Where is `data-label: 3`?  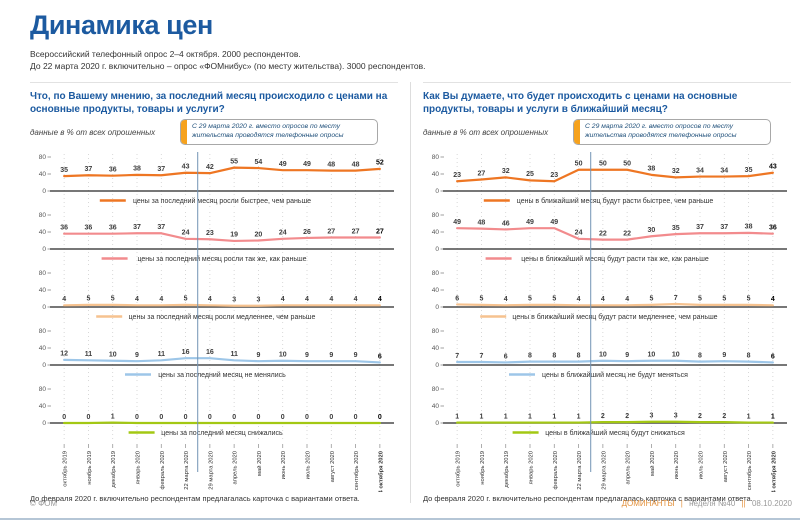
data-label: 3 is located at coordinates (676, 416).